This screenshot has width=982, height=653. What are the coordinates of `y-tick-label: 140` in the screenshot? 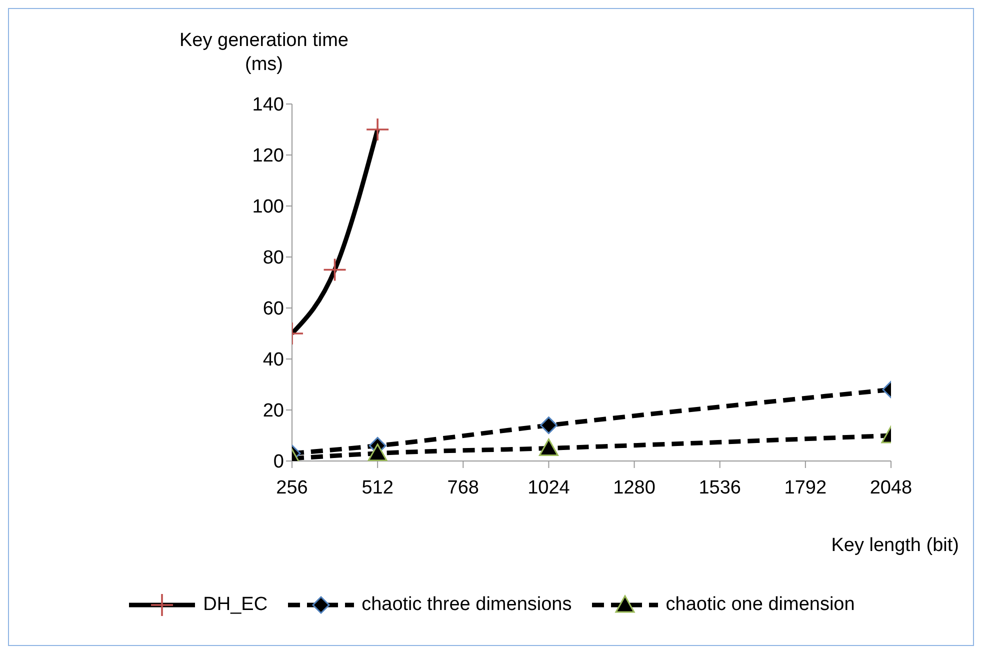 It's located at (268, 105).